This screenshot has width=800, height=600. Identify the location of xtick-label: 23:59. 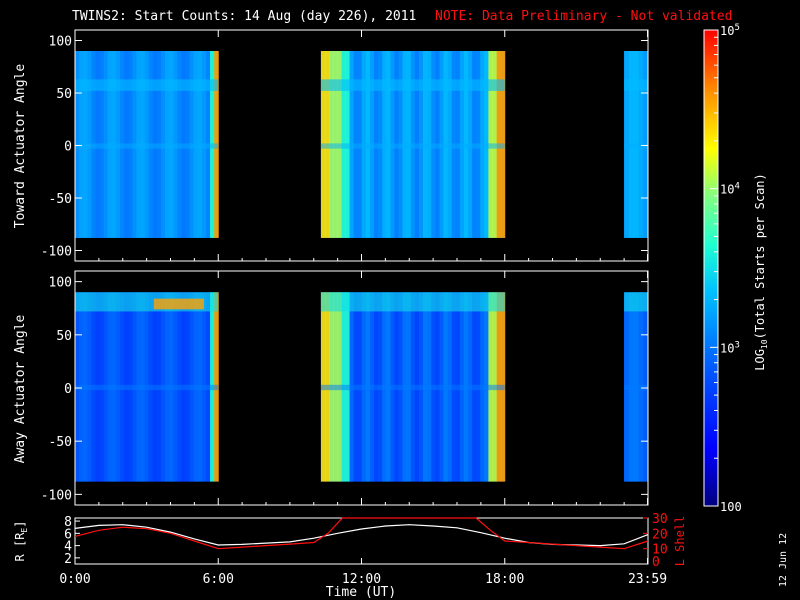
(647, 579).